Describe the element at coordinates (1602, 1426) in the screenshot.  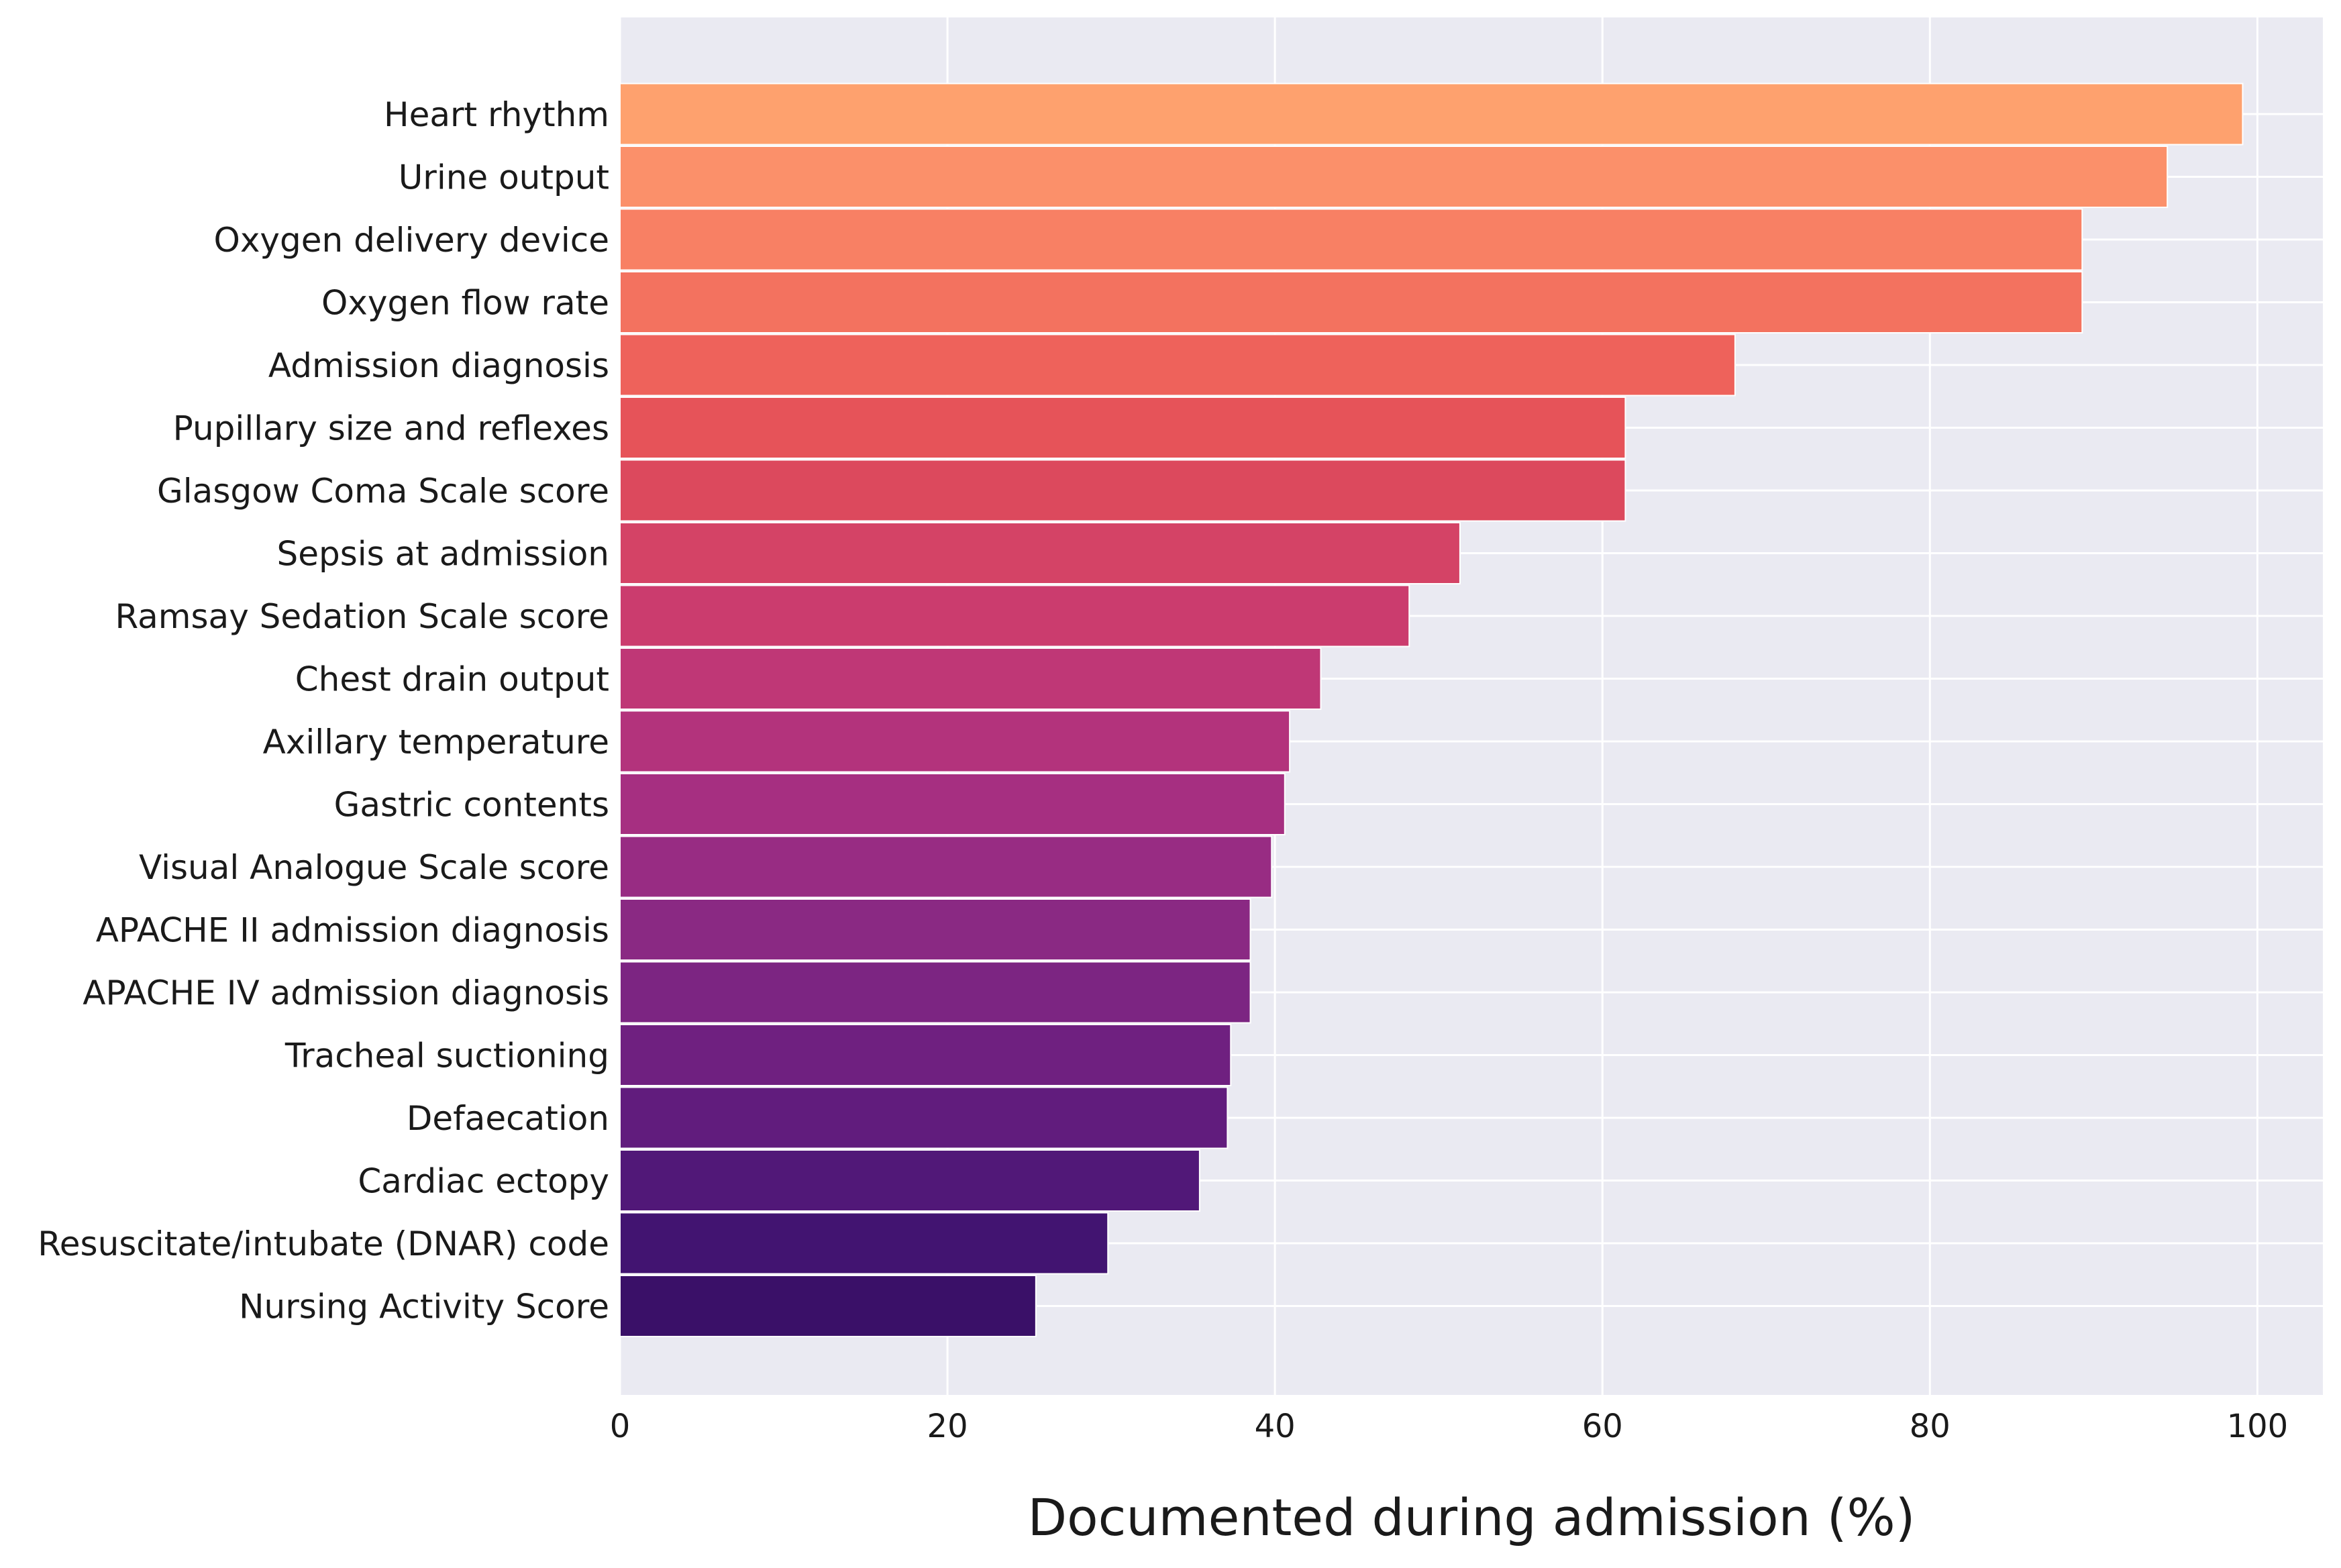
I see `x-tick-label: 60` at that location.